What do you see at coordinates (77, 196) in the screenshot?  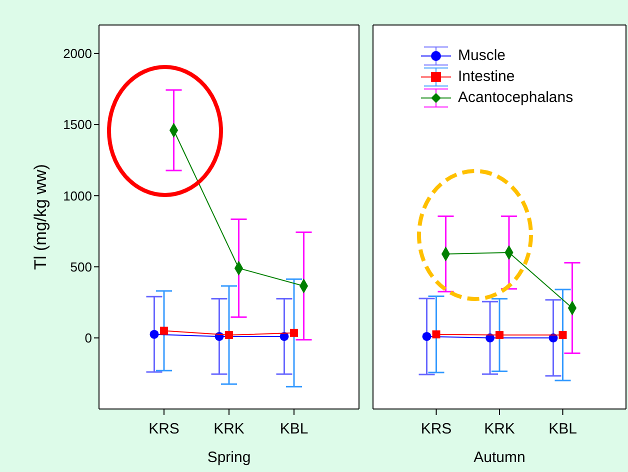 I see `y-tick-label: 1000` at bounding box center [77, 196].